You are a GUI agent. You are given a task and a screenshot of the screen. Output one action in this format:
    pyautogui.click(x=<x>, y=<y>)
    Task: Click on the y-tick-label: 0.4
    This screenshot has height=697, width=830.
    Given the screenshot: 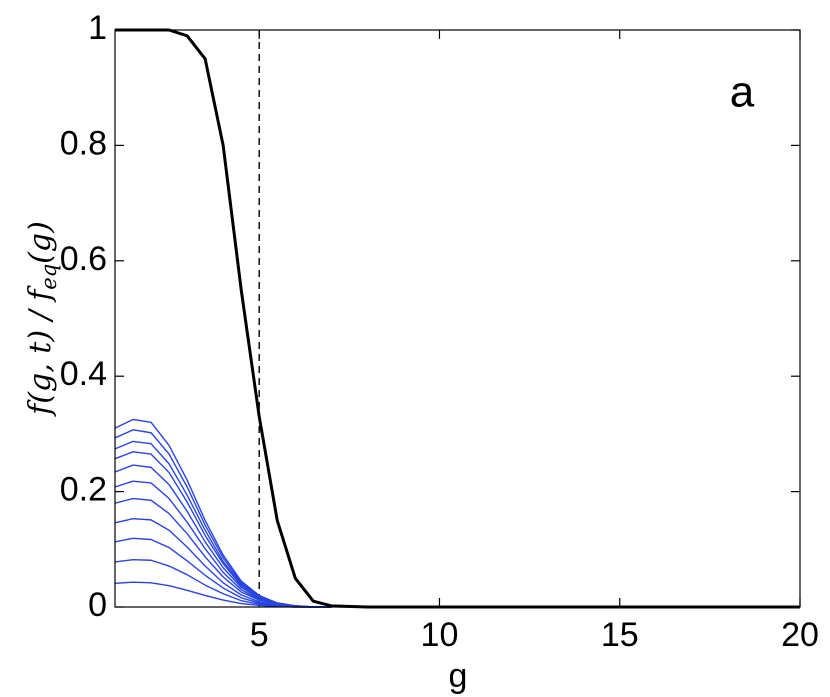 What is the action you would take?
    pyautogui.click(x=83, y=374)
    